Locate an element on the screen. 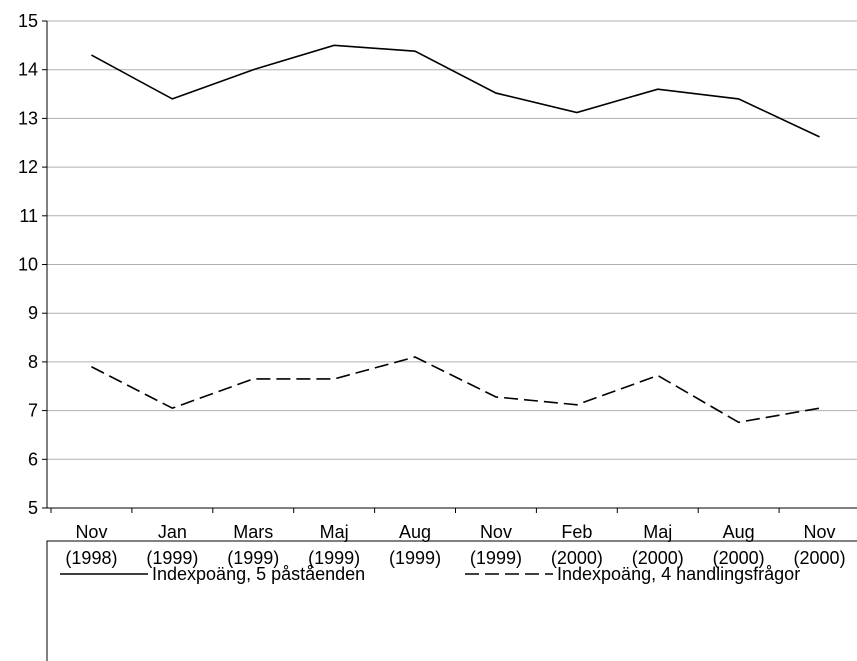  x-tick-label: Jan is located at coordinates (172, 532).